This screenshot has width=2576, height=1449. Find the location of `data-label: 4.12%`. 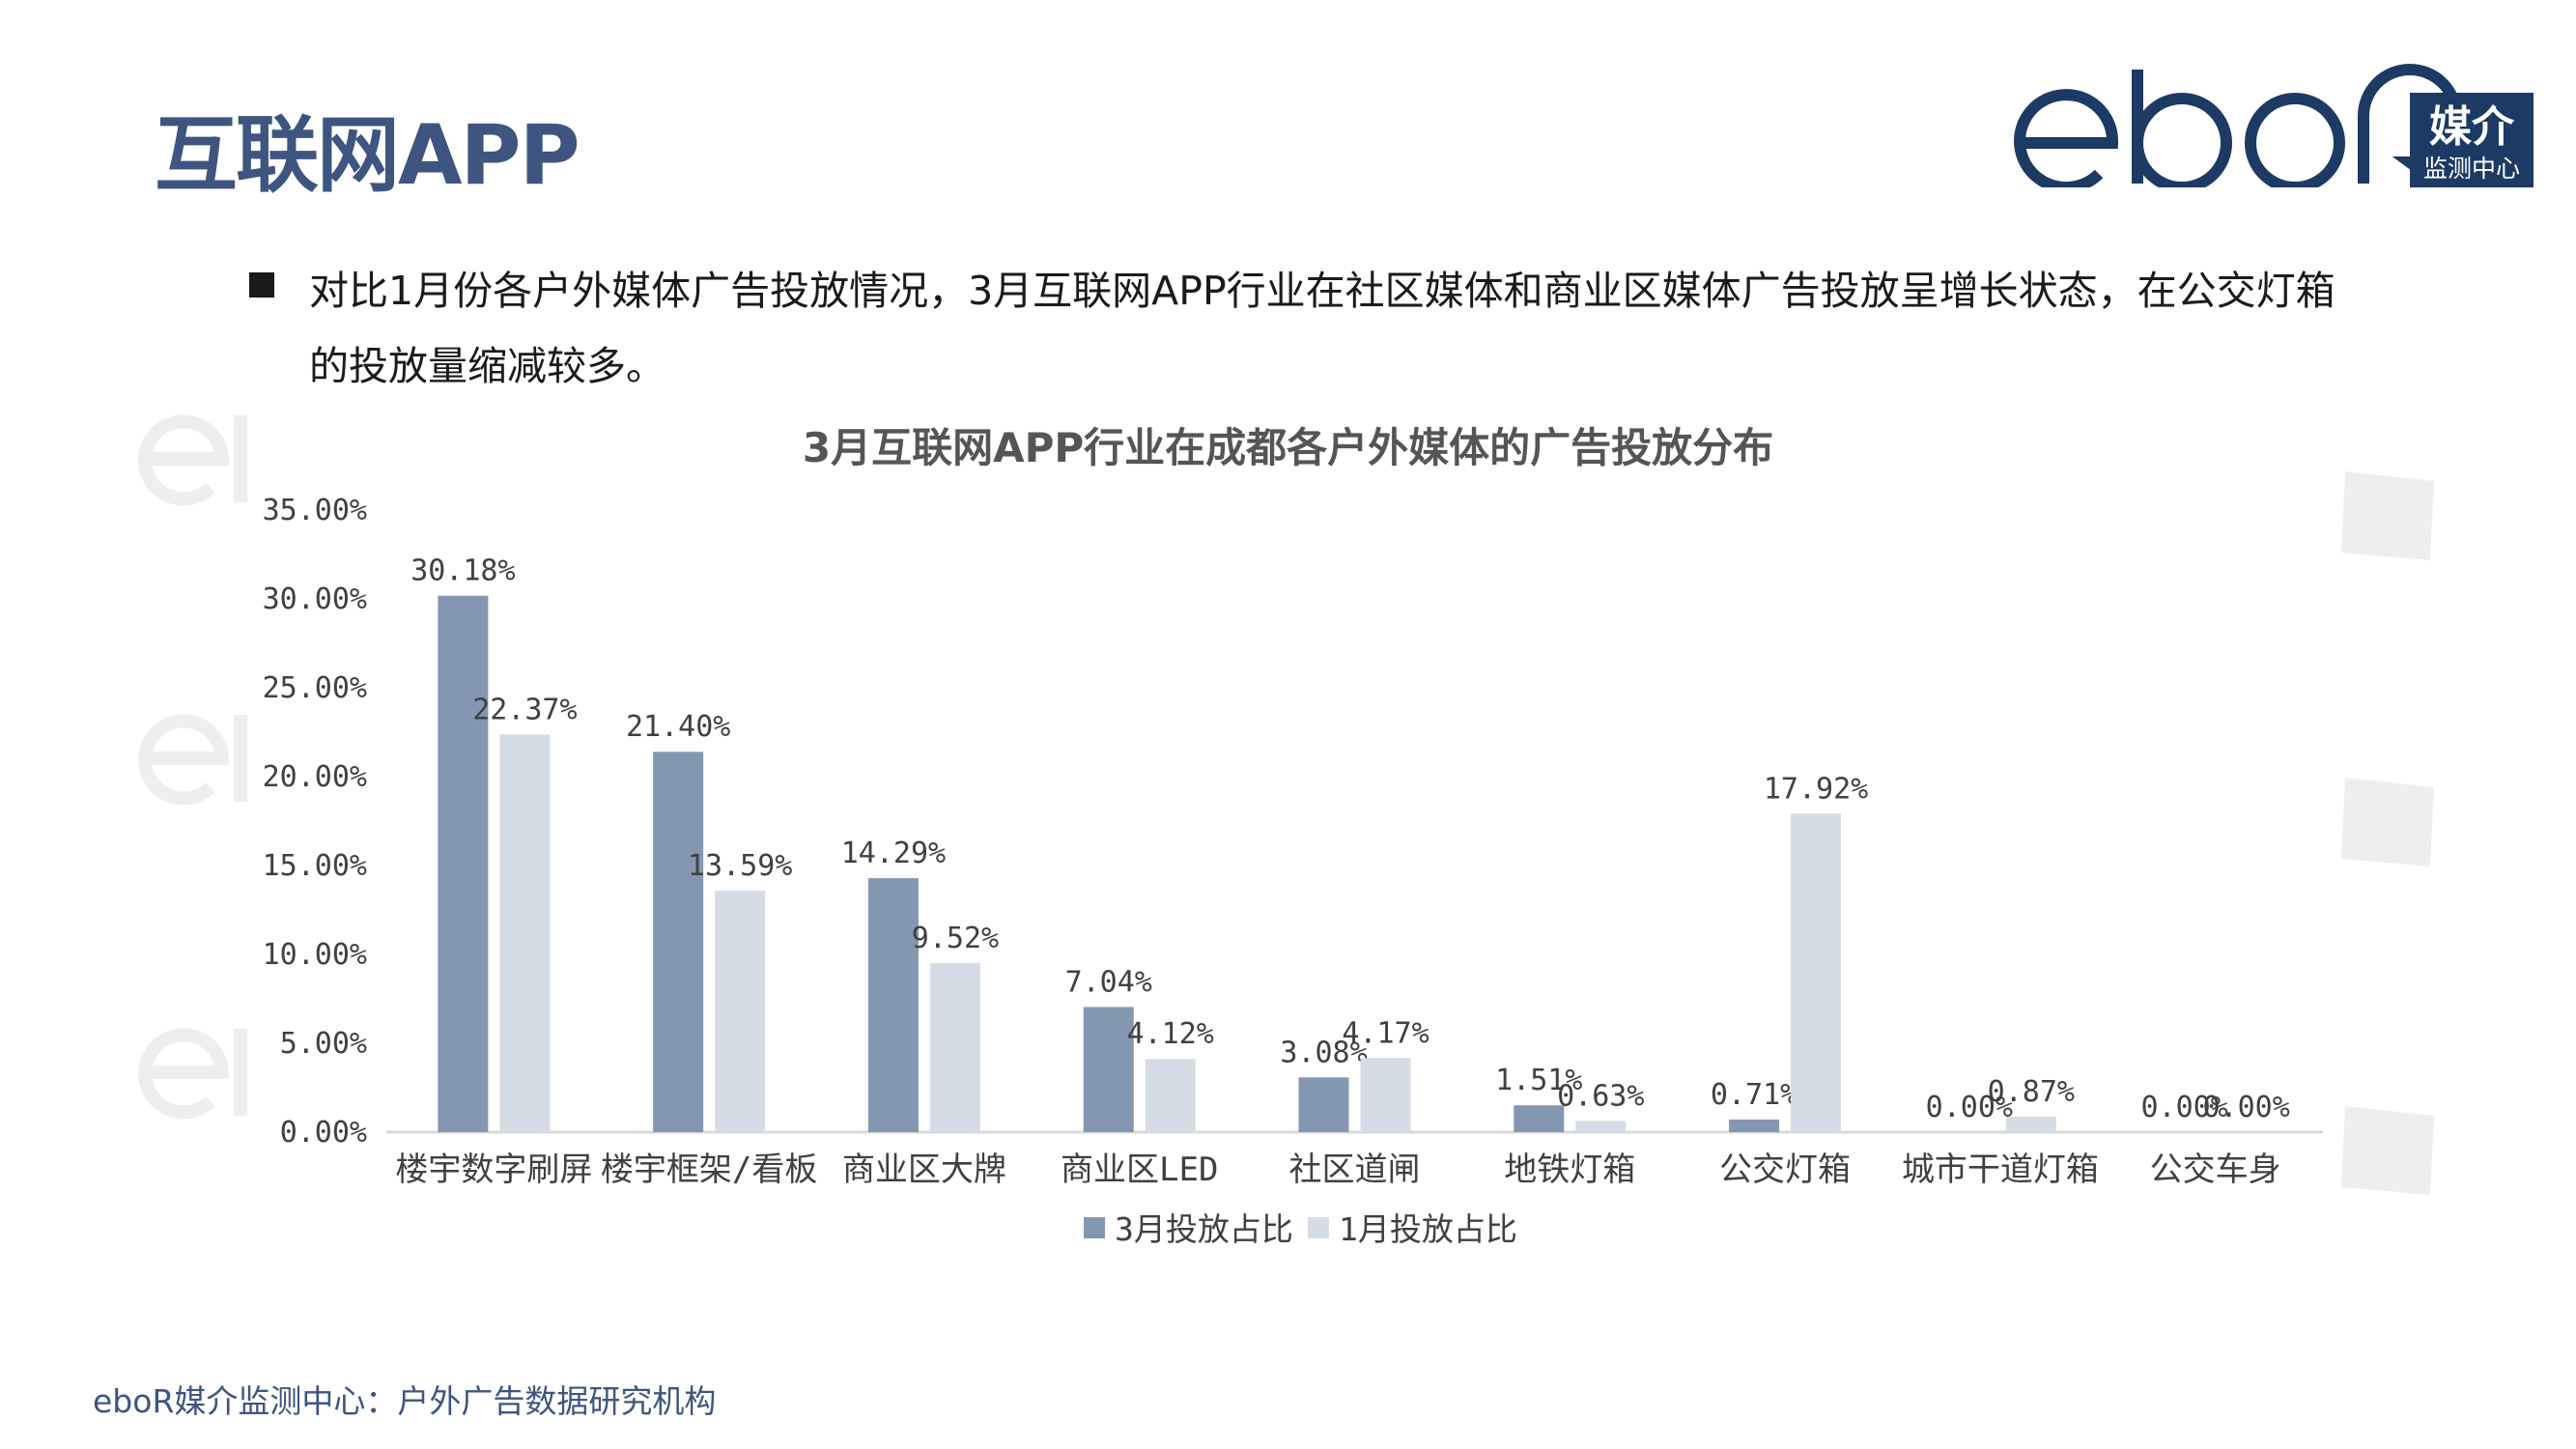

data-label: 4.12% is located at coordinates (1170, 1034).